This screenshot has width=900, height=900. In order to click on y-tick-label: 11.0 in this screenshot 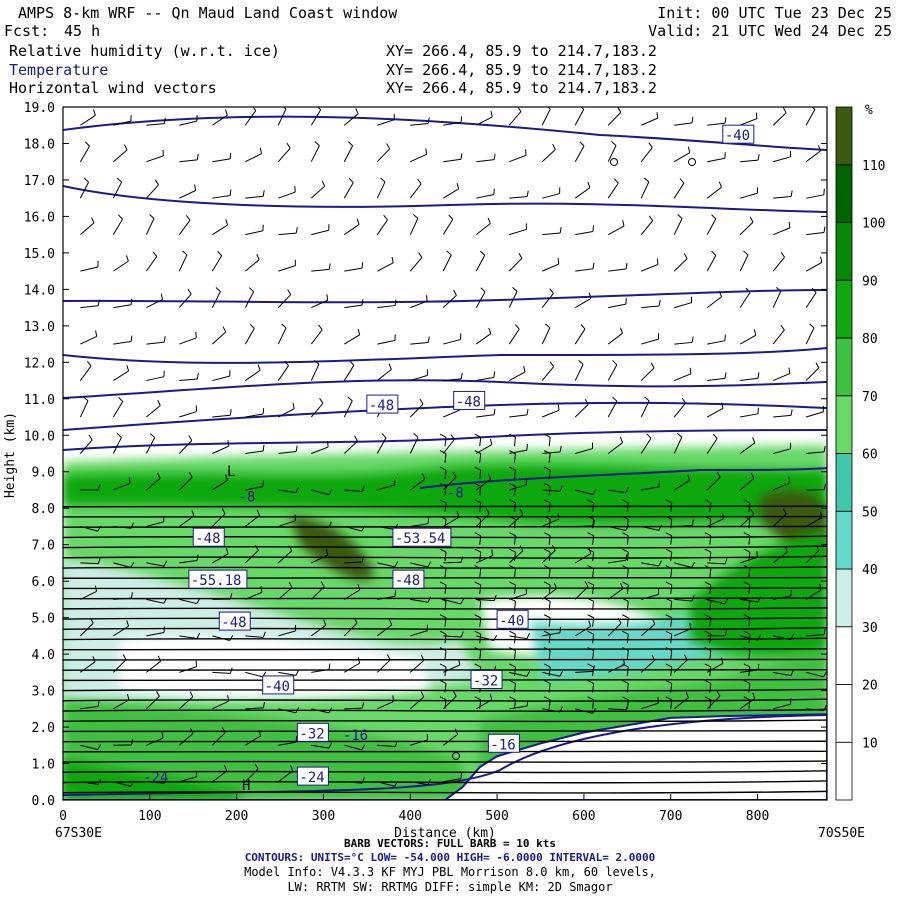, I will do `click(39, 400)`.